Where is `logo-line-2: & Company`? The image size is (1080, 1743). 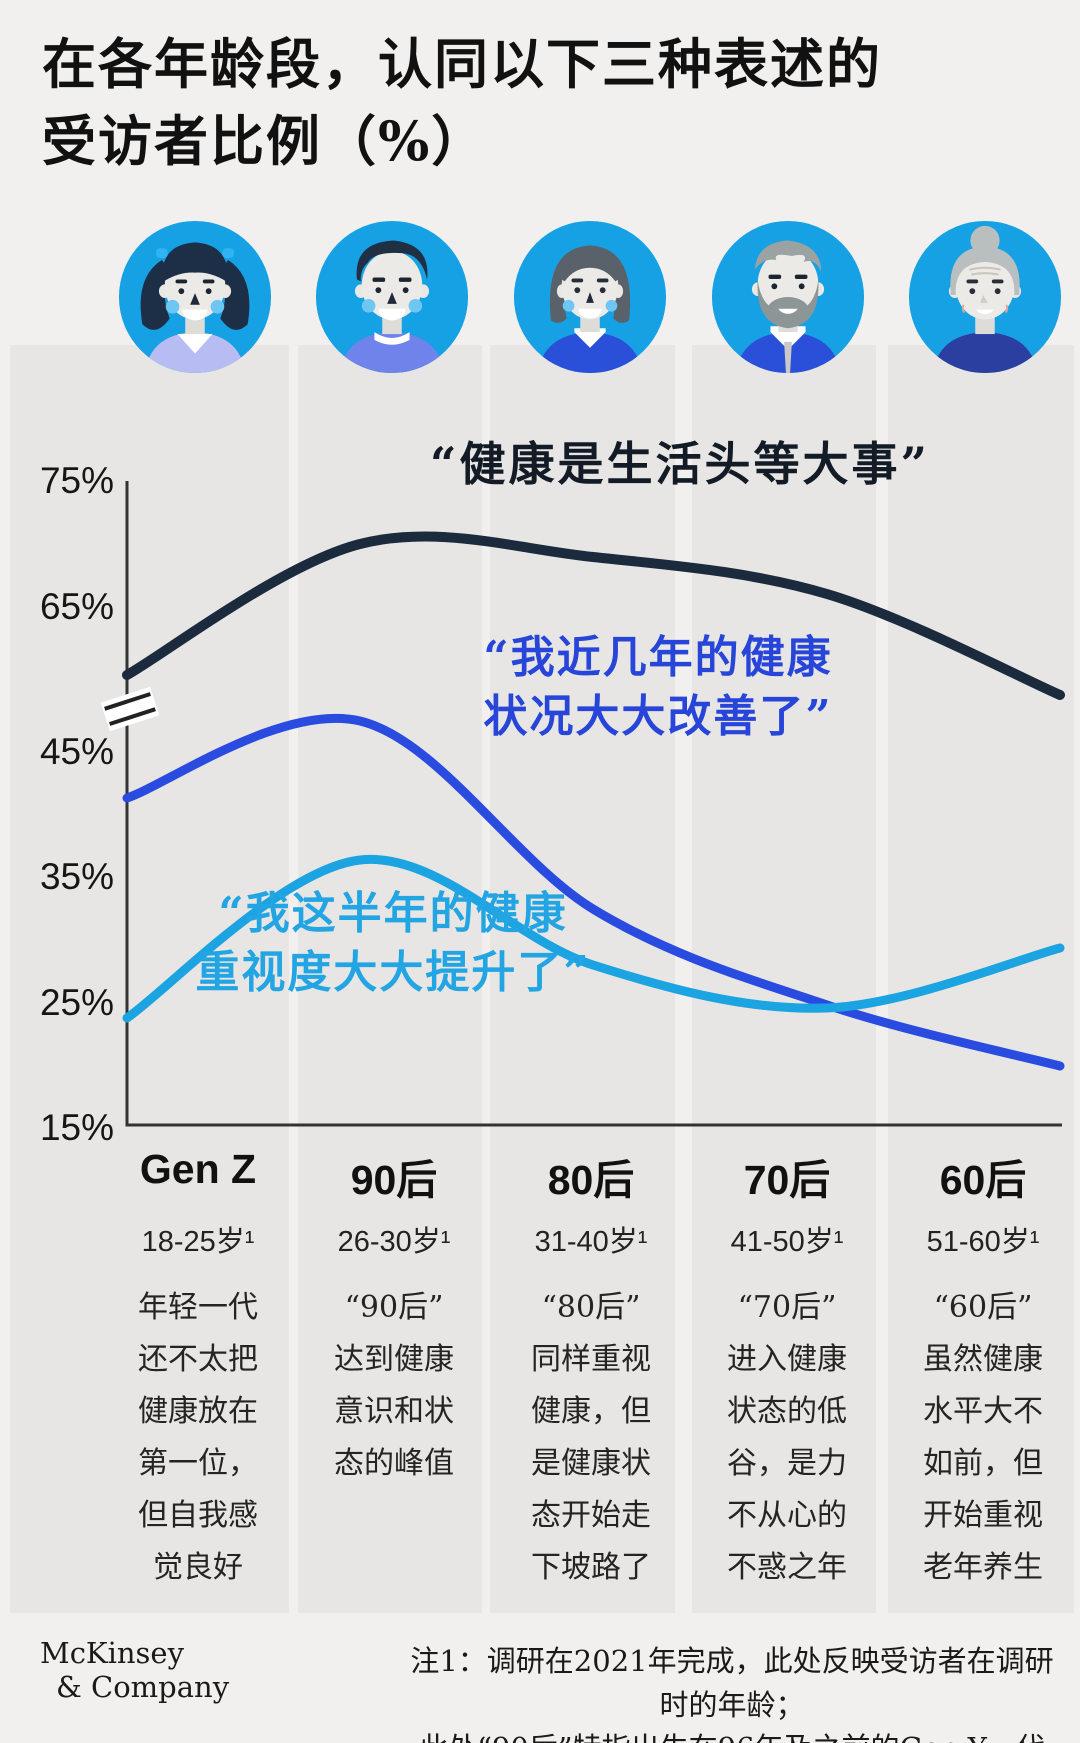
logo-line-2: & Company is located at coordinates (143, 1687).